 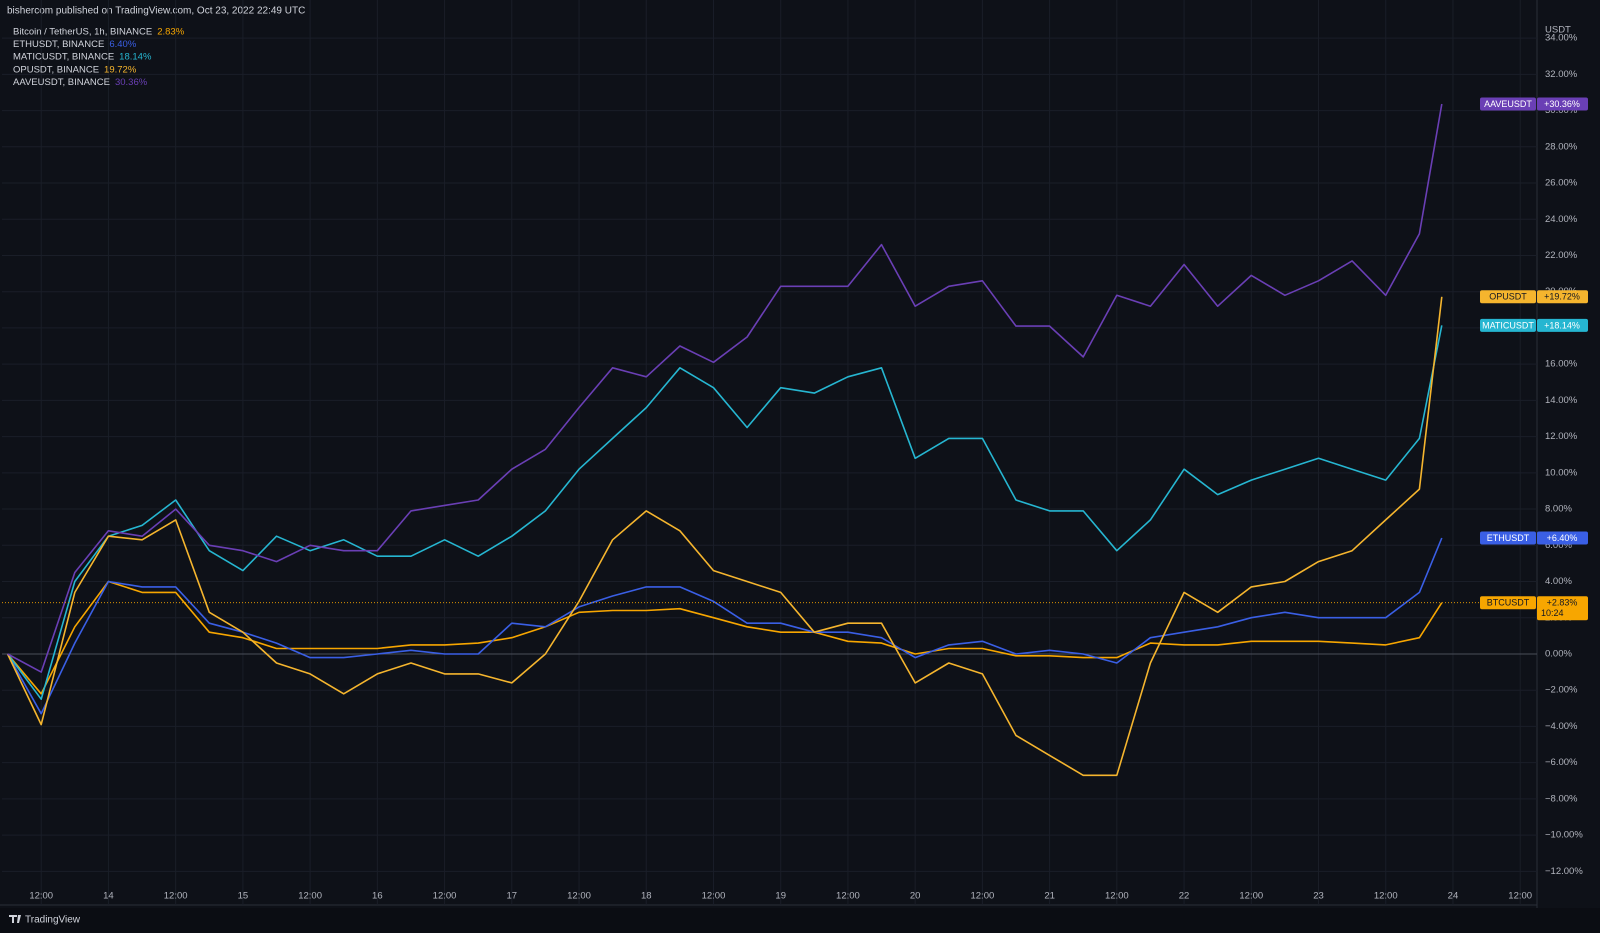 I want to click on x-tick-label: 14, so click(x=108, y=896).